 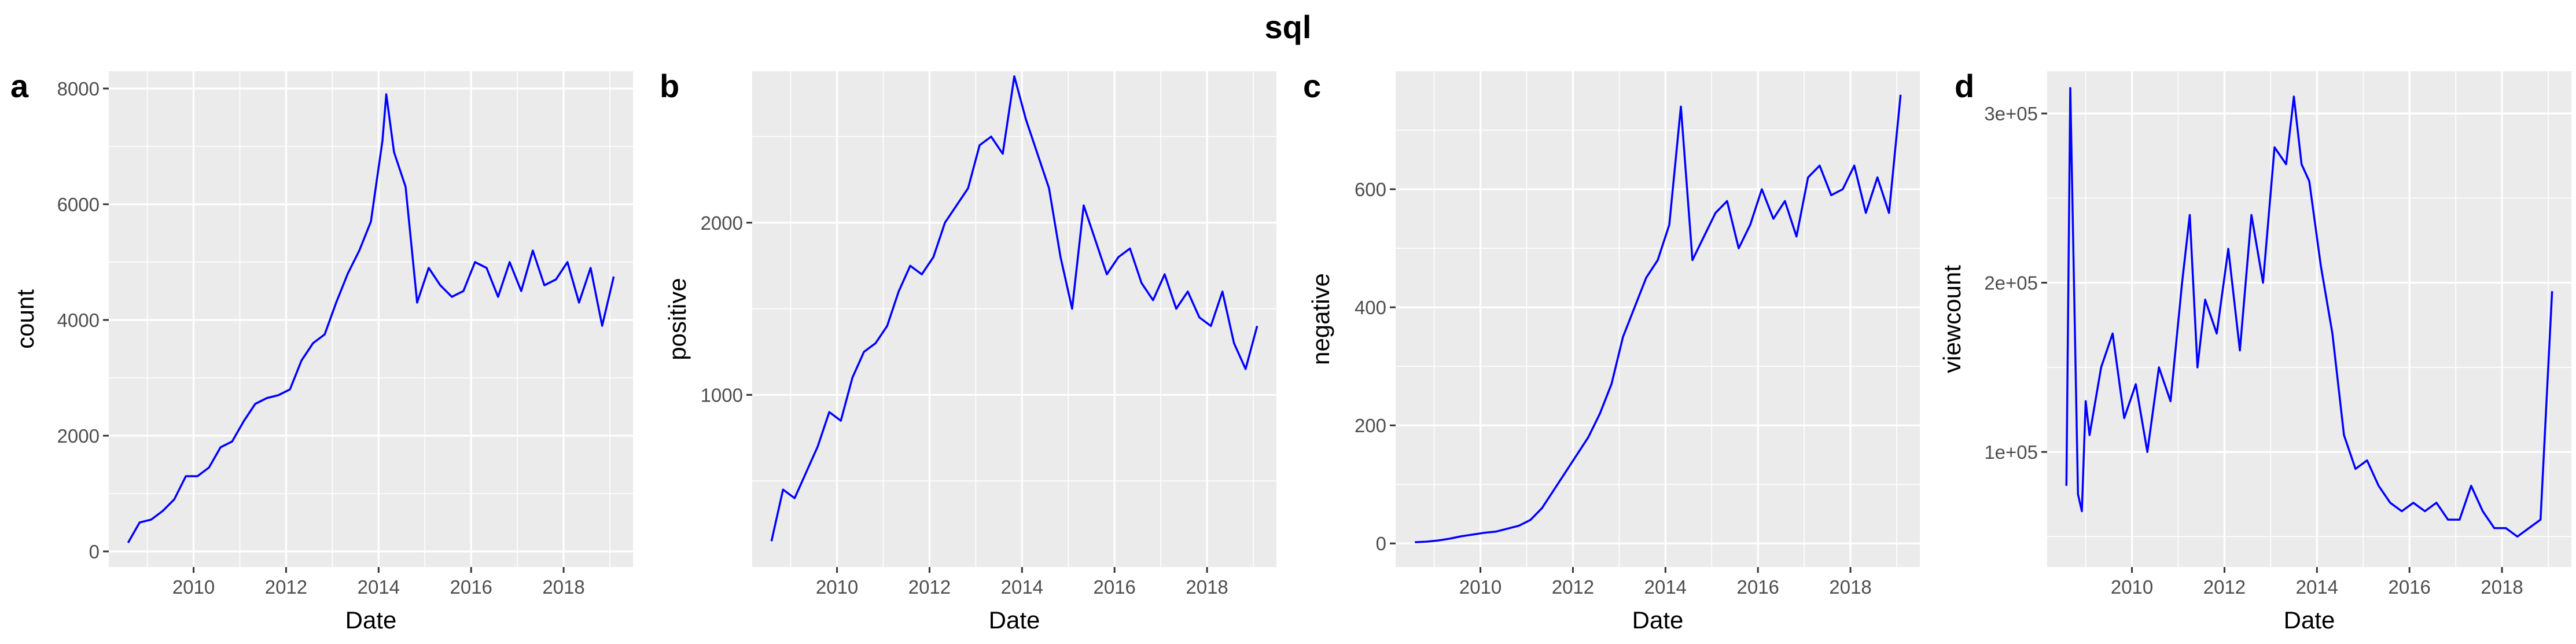 I want to click on panel-tag-b: b, so click(x=669, y=86).